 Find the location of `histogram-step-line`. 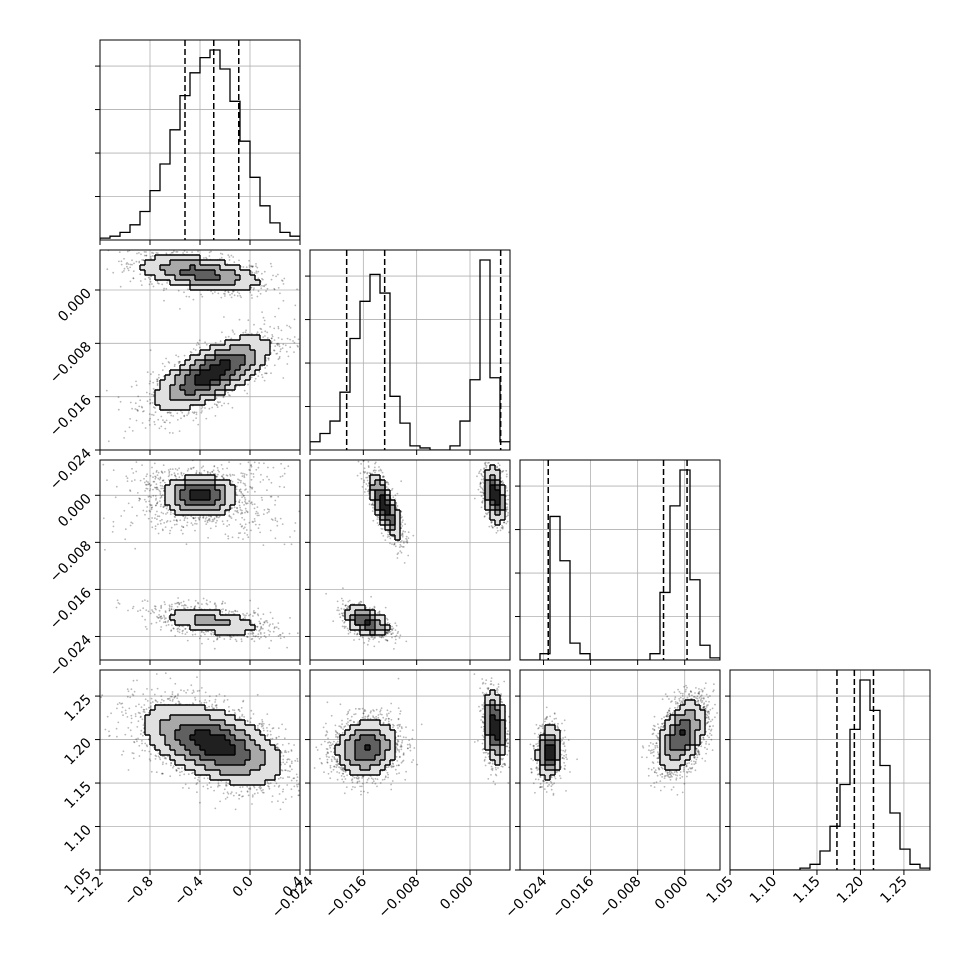

histogram-step-line is located at coordinates (830, 774).